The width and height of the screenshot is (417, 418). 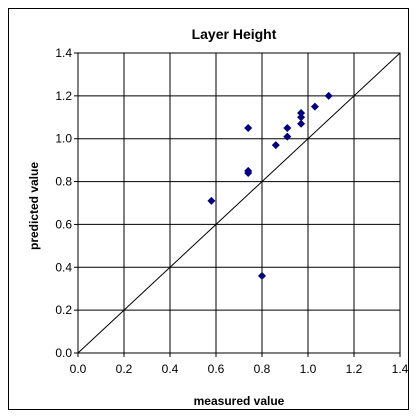 What do you see at coordinates (216, 369) in the screenshot?
I see `x-tick-label: 0.6` at bounding box center [216, 369].